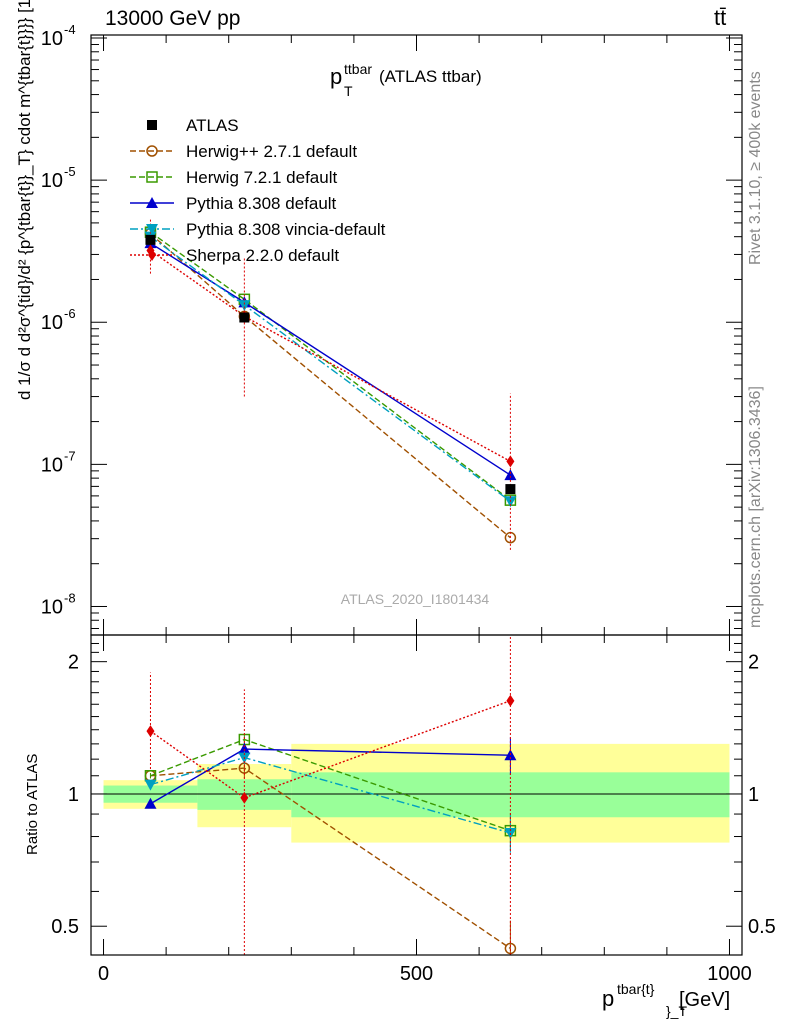 This screenshot has height=1029, width=786. Describe the element at coordinates (103, 974) in the screenshot. I see `x-tick-label-0: 0` at that location.